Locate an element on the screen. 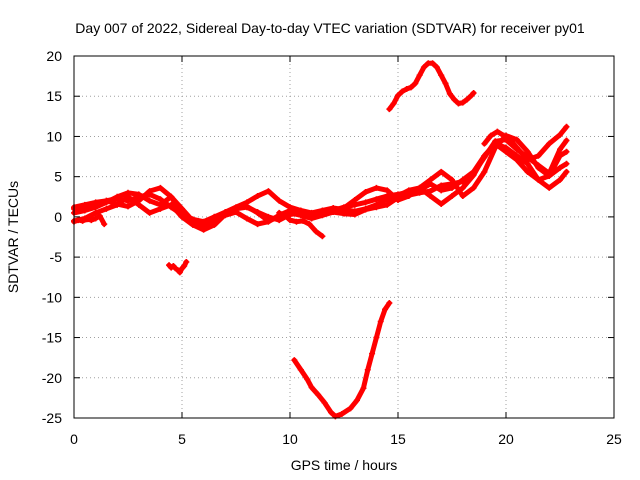  y-tick-label: -25 is located at coordinates (52, 418).